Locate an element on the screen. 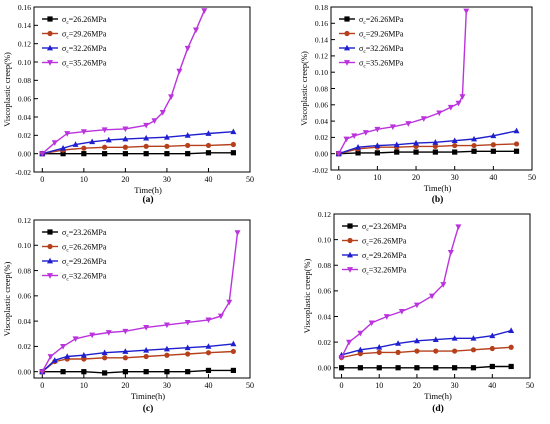 The width and height of the screenshot is (550, 424). panel-label: (d) is located at coordinates (438, 408).